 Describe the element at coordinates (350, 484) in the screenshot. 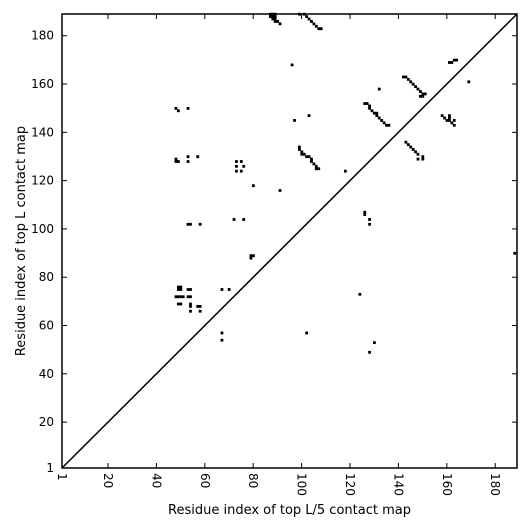

I see `x-tick-label: 120` at that location.